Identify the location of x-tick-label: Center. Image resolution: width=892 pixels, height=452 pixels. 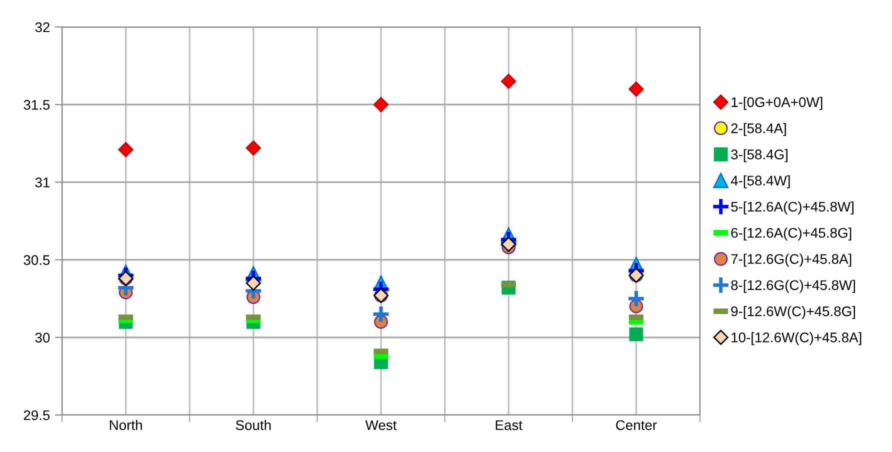
(636, 425).